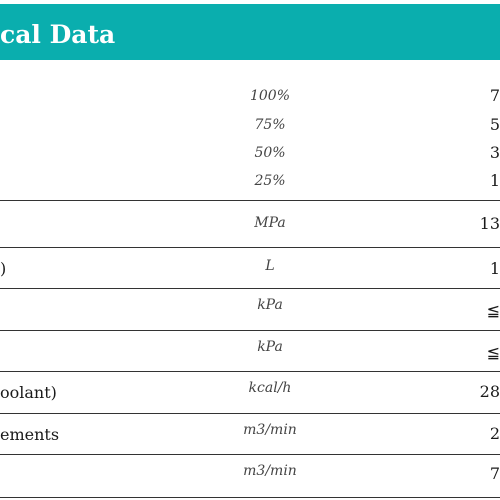  What do you see at coordinates (30, 434) in the screenshot?
I see `label-cell: ements` at bounding box center [30, 434].